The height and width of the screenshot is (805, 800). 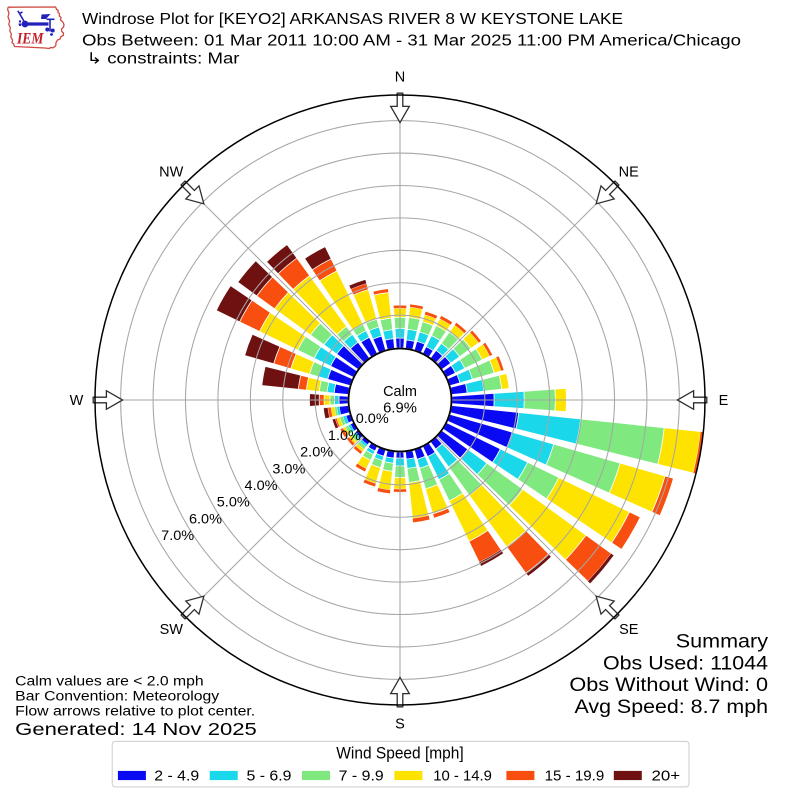 What do you see at coordinates (724, 401) in the screenshot?
I see `svg-text: E` at bounding box center [724, 401].